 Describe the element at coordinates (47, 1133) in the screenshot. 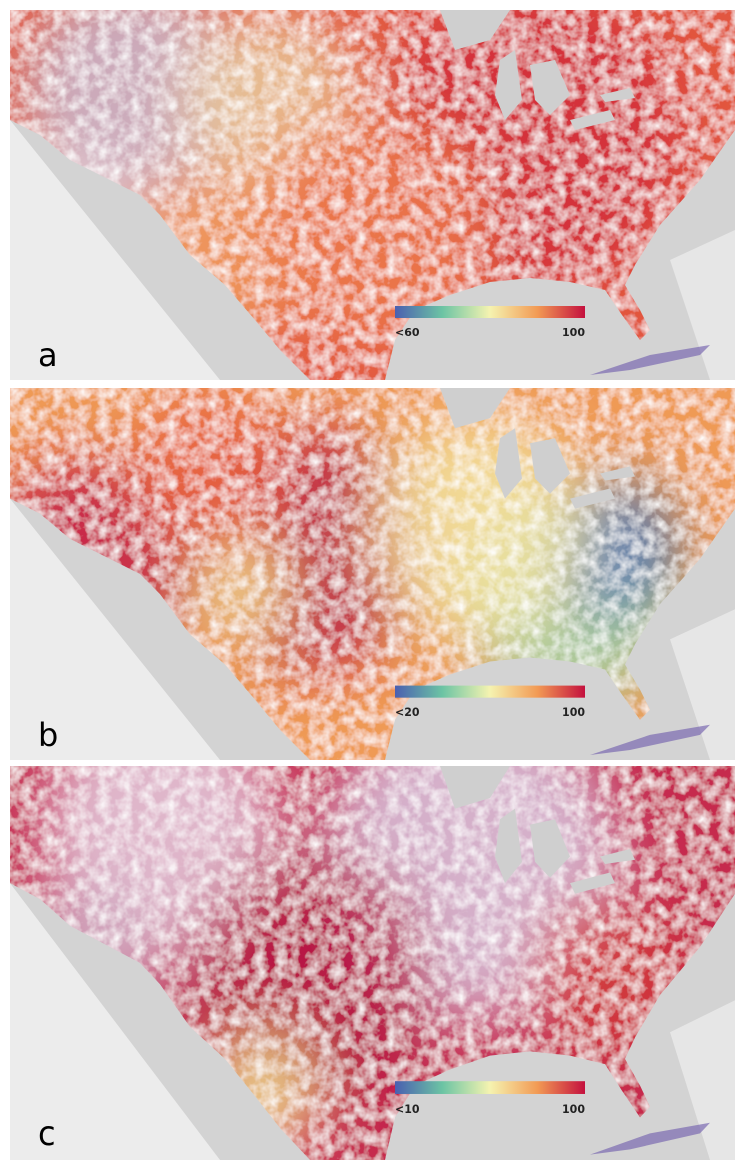

I see `panel-label: c` at that location.